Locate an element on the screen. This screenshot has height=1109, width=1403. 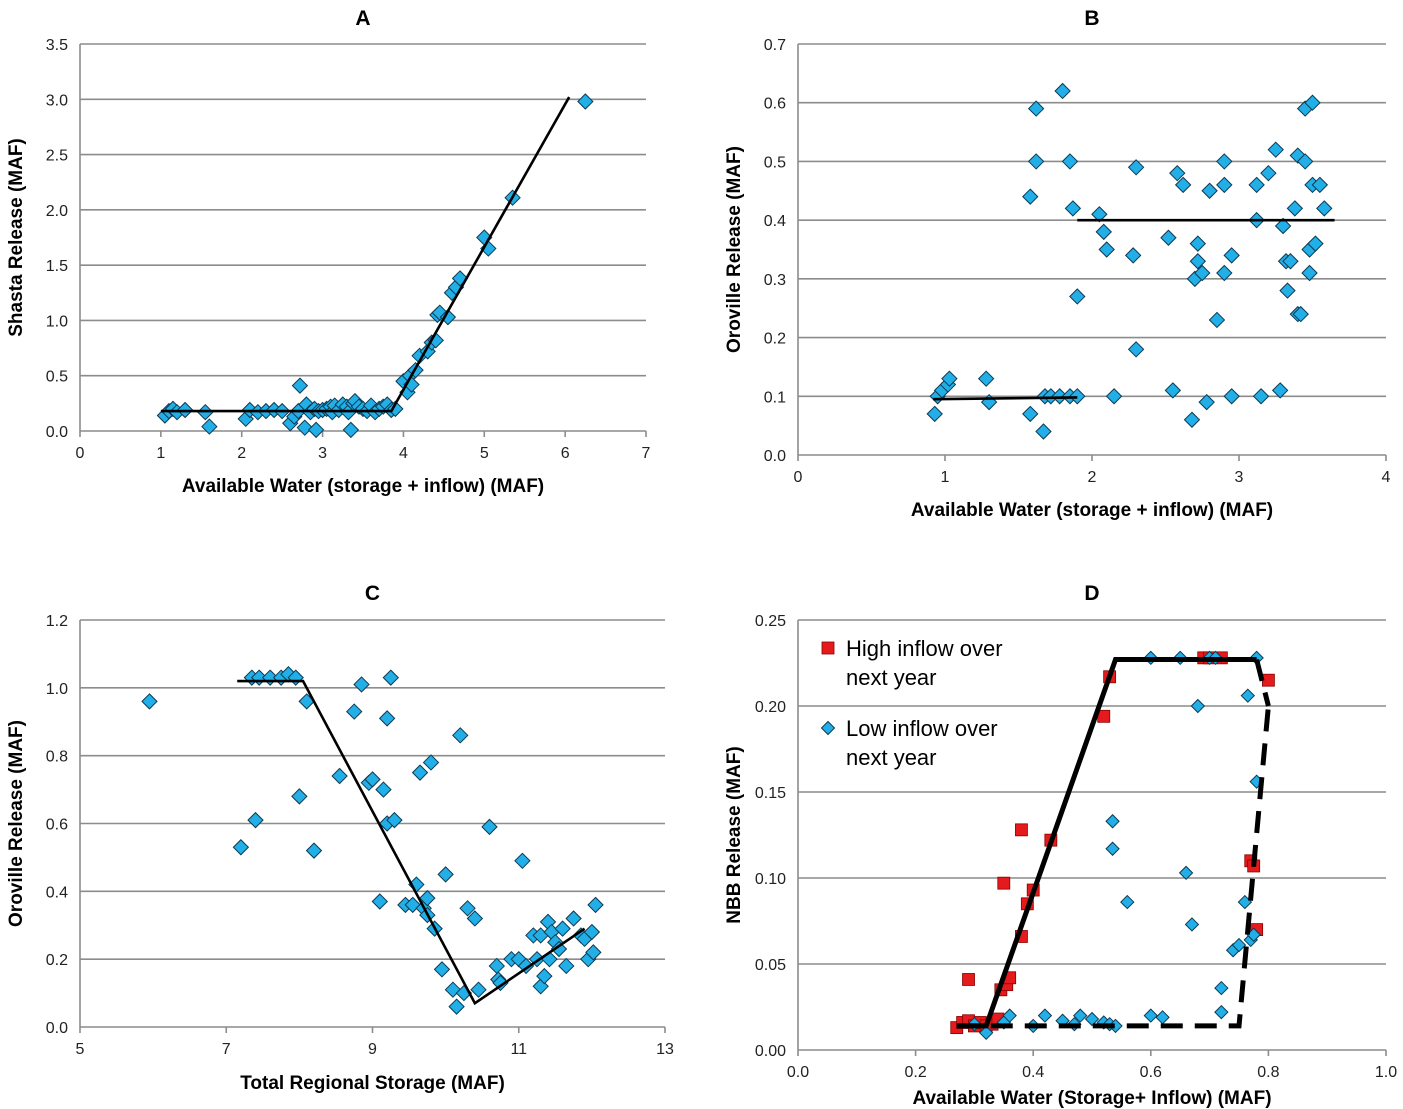
chart-d-fit-line is located at coordinates (1113, 867).